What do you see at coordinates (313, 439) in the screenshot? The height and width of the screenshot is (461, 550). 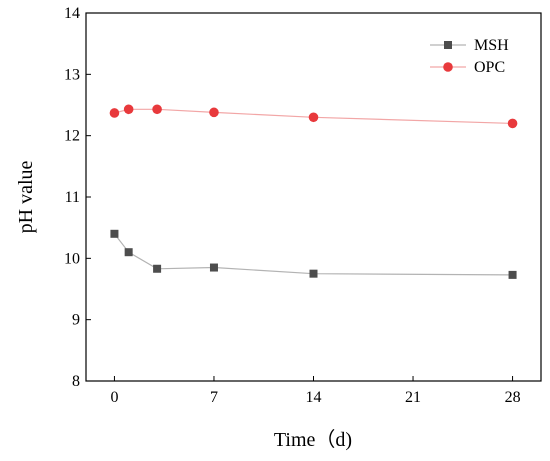 I see `x-axis-title: Time（d)` at bounding box center [313, 439].